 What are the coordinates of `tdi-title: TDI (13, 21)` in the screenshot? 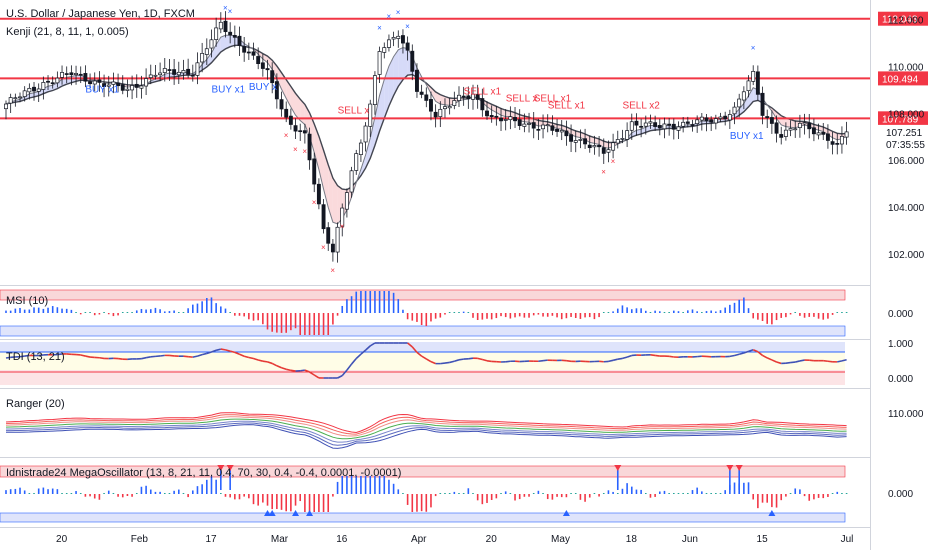 It's located at (35, 357).